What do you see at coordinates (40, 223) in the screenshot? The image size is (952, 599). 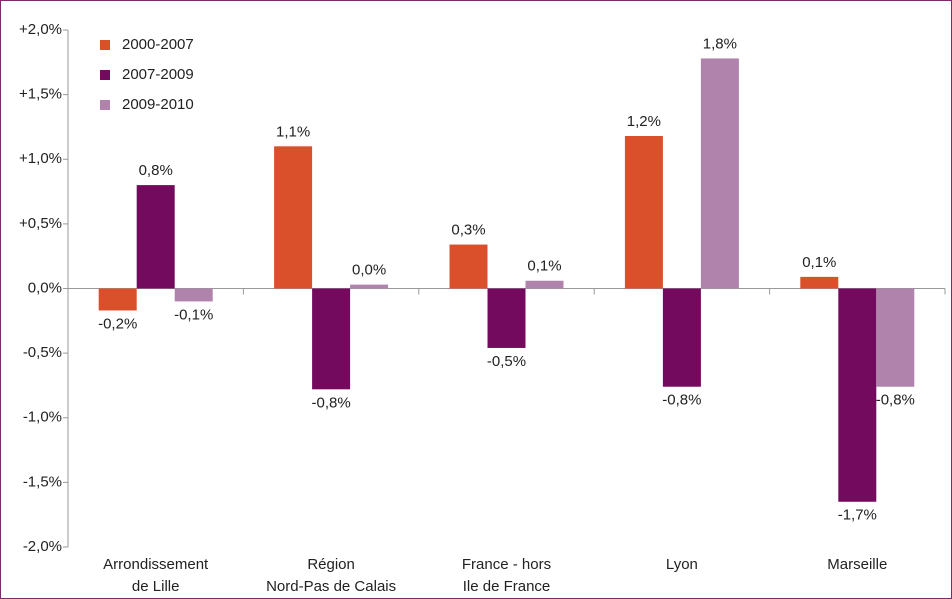 I see `y-tick-label: +0,5%` at bounding box center [40, 223].